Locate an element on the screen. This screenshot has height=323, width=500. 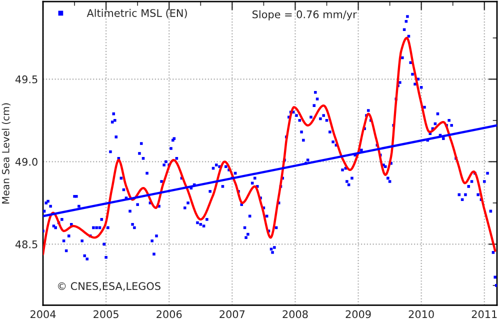
y-tick-label: 49.5 is located at coordinates (26, 79).